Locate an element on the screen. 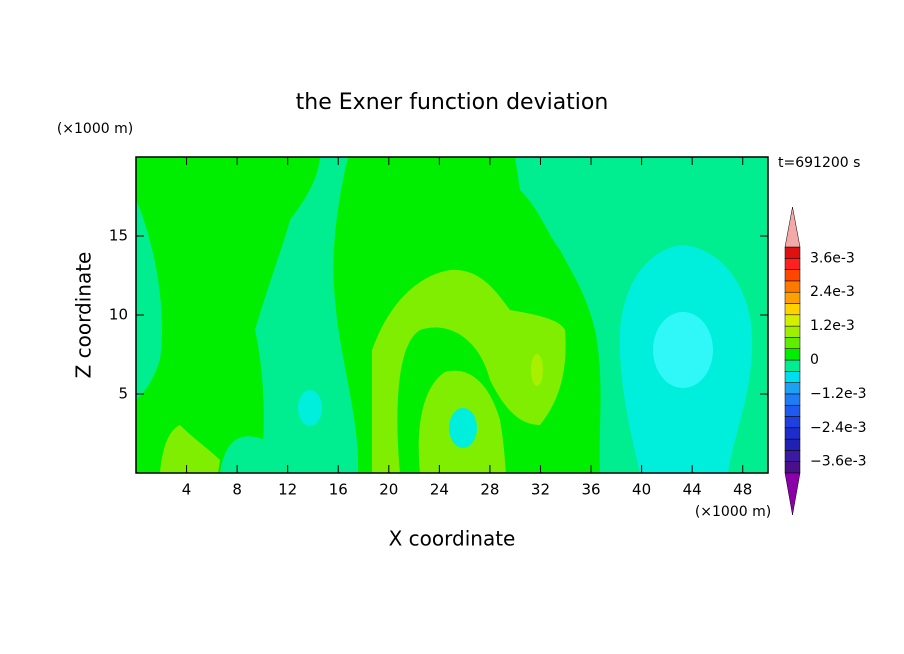  annotation: t=691200 s is located at coordinates (819, 163).